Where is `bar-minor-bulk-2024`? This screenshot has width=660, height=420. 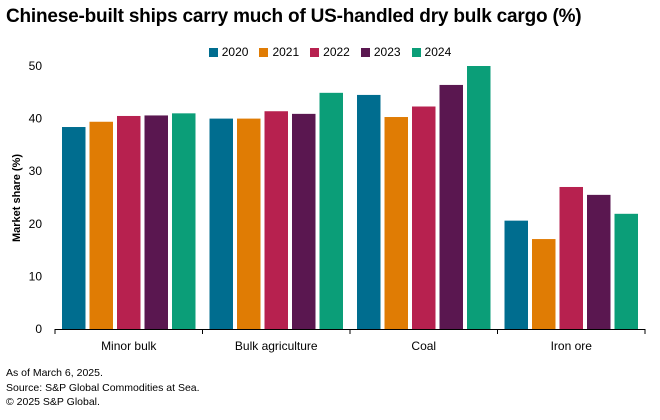
bar-minor-bulk-2024 is located at coordinates (184, 221).